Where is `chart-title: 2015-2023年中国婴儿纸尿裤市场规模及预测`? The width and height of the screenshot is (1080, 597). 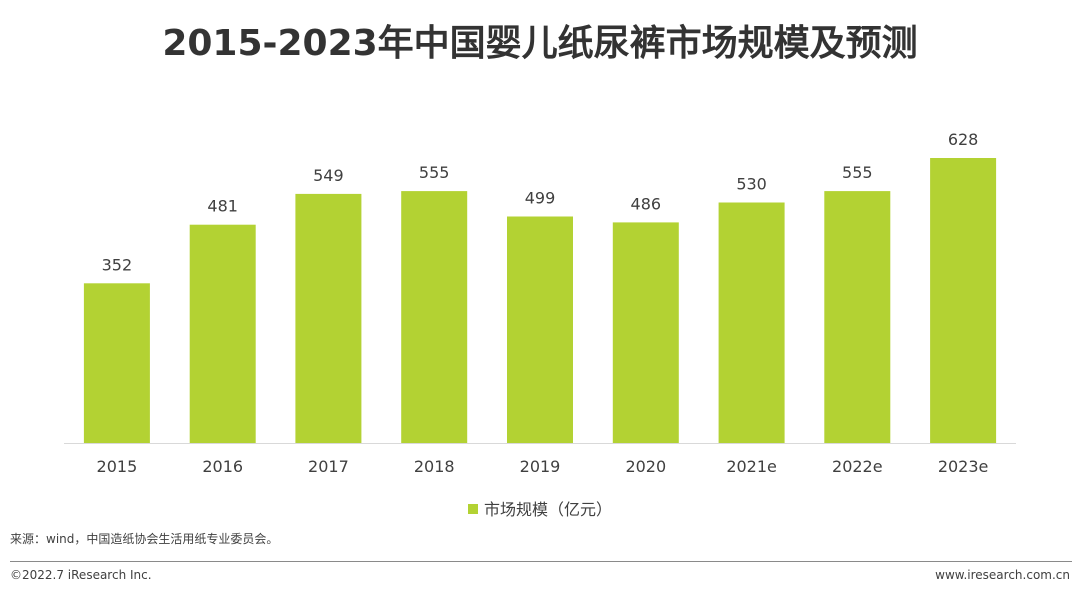
chart-title: 2015-2023年中国婴儿纸尿裤市场规模及预测 is located at coordinates (540, 43).